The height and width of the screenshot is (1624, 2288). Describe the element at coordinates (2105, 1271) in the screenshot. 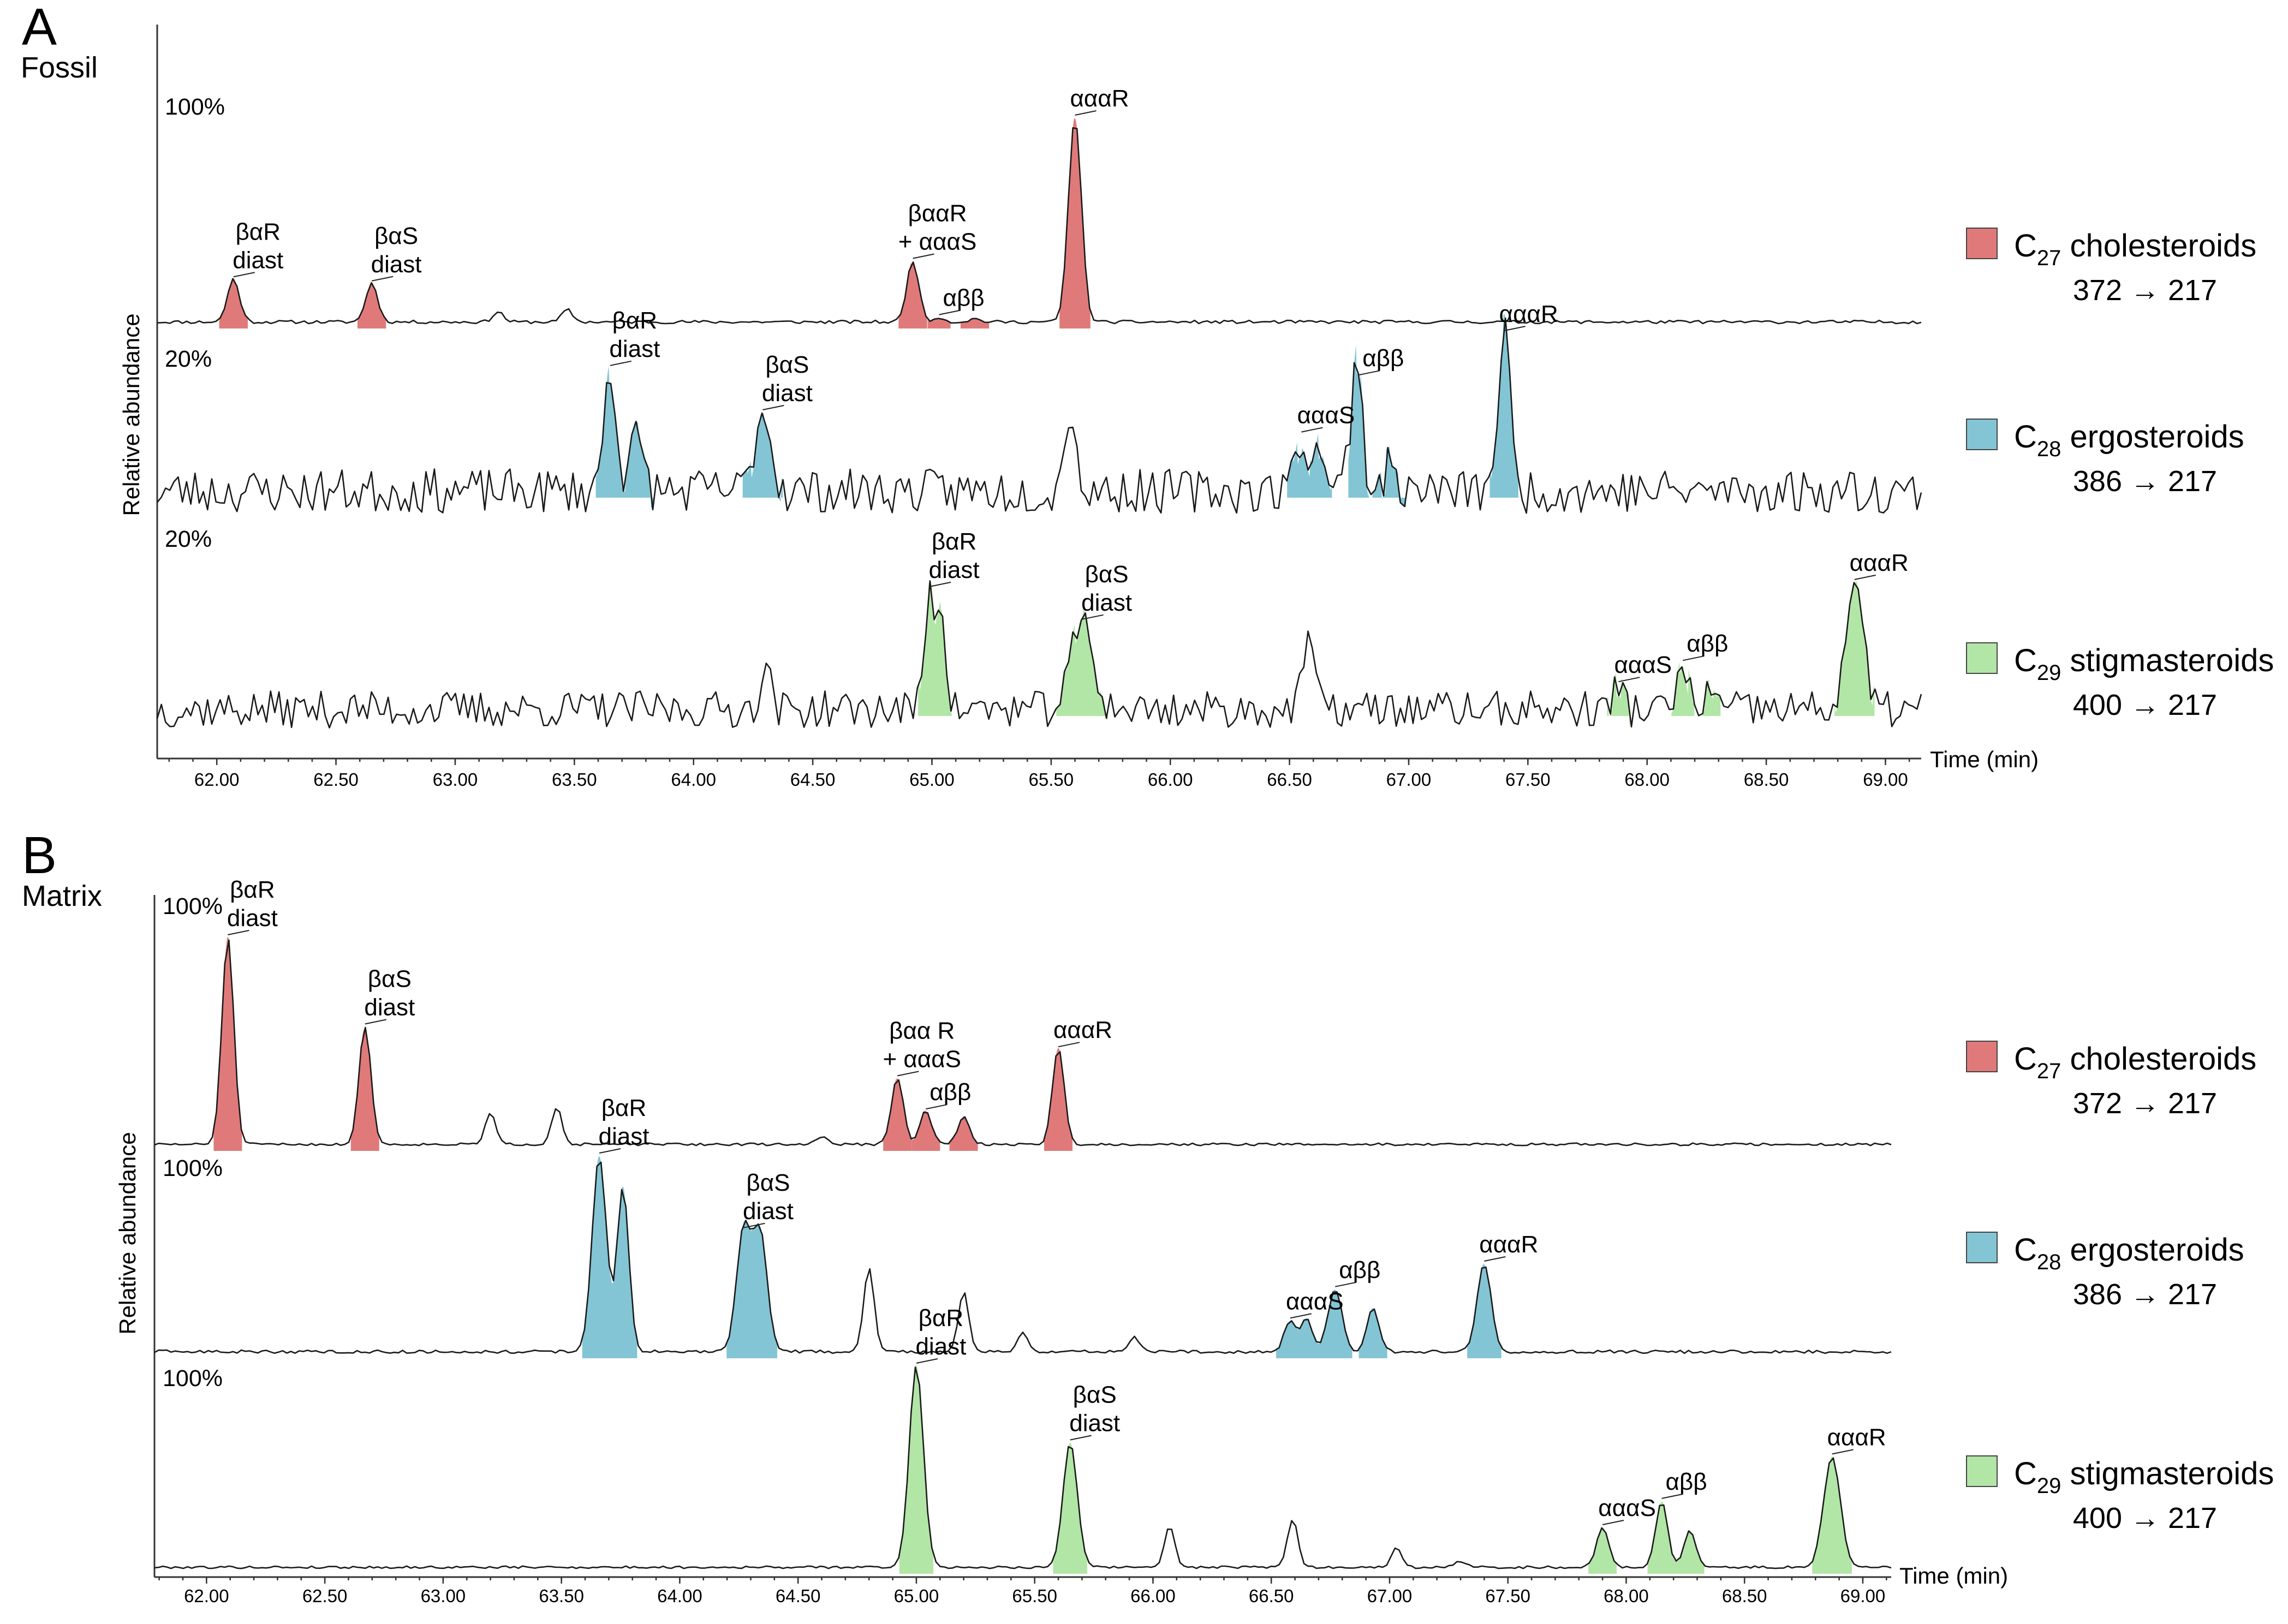

I see `legend-item-c28: C28 ergosteroids 386 → 217` at that location.